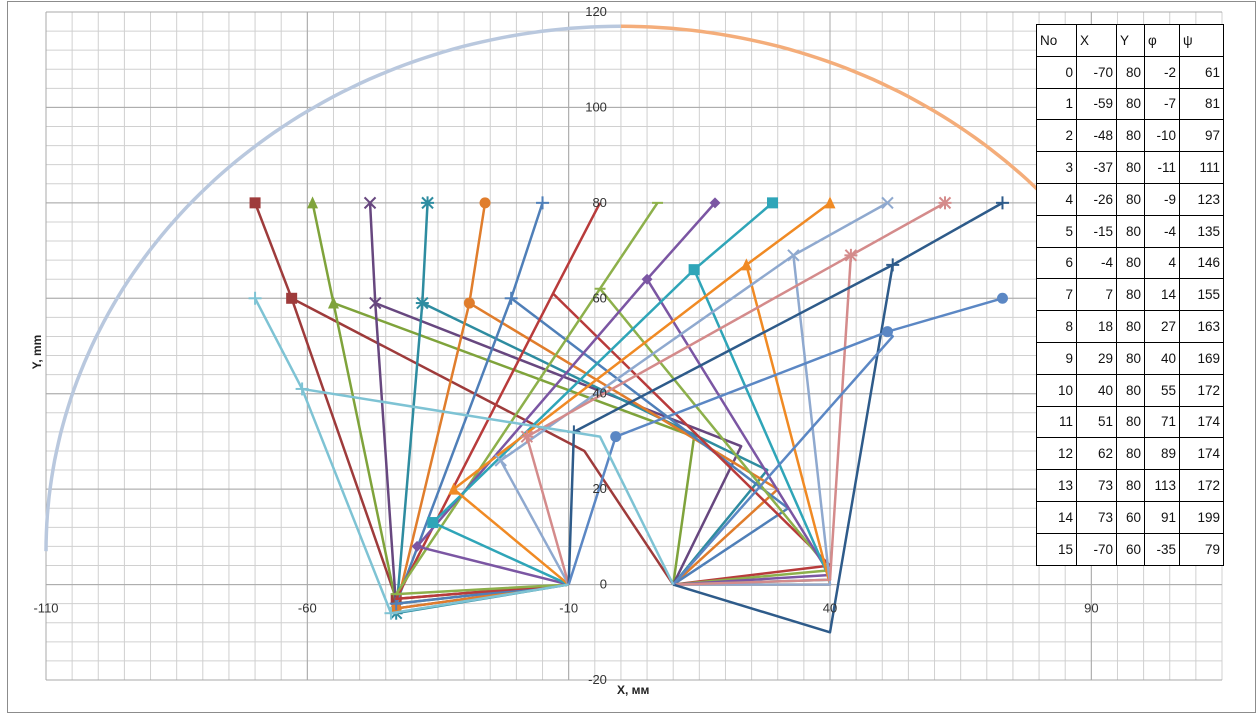 This screenshot has width=1259, height=717. I want to click on table-cell: 60, so click(1130, 549).